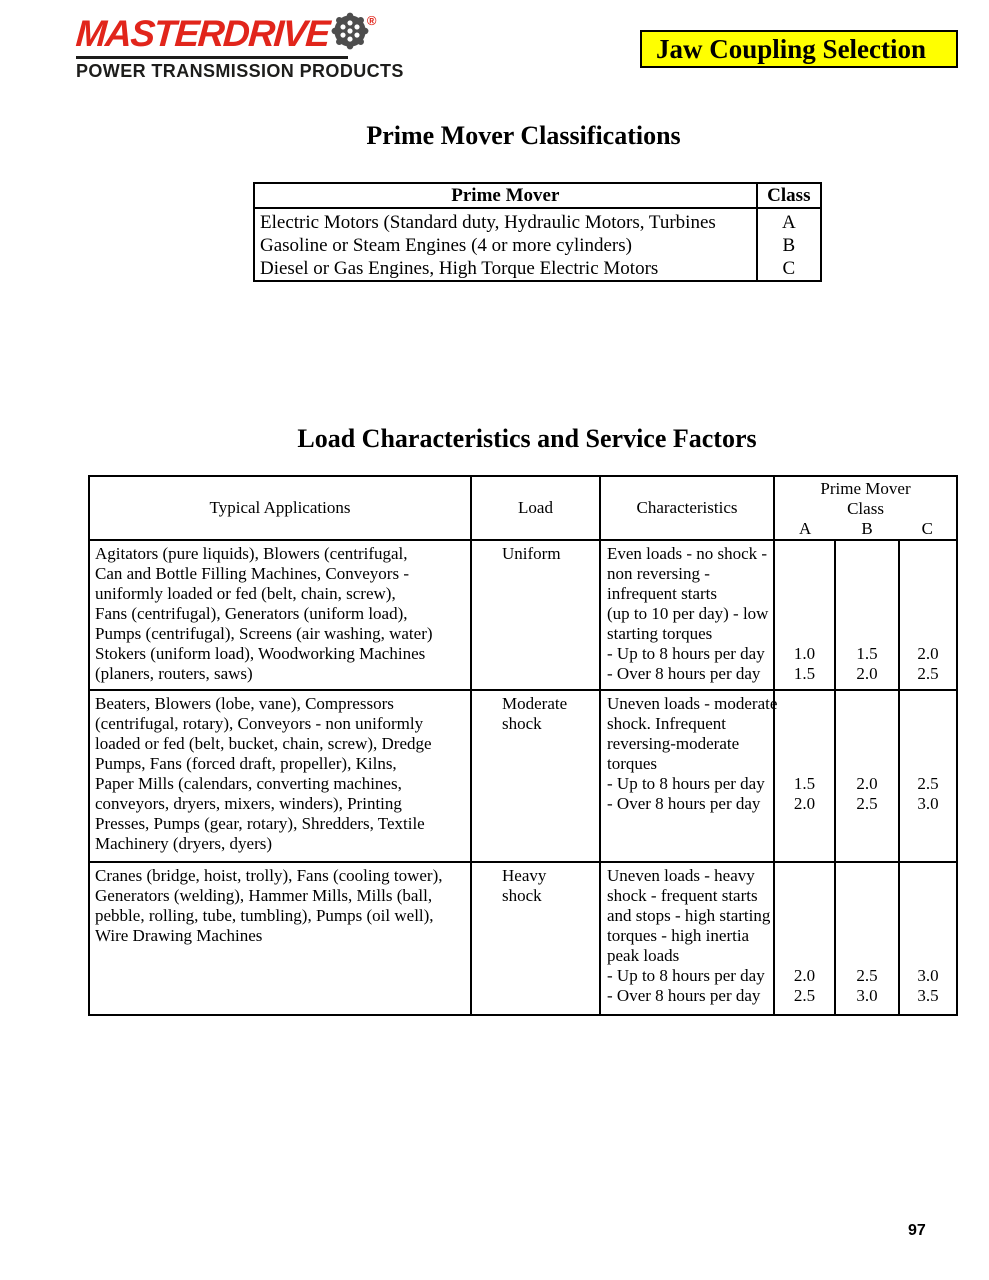  Describe the element at coordinates (643, 955) in the screenshot. I see `characteristics-line: peak loads` at that location.